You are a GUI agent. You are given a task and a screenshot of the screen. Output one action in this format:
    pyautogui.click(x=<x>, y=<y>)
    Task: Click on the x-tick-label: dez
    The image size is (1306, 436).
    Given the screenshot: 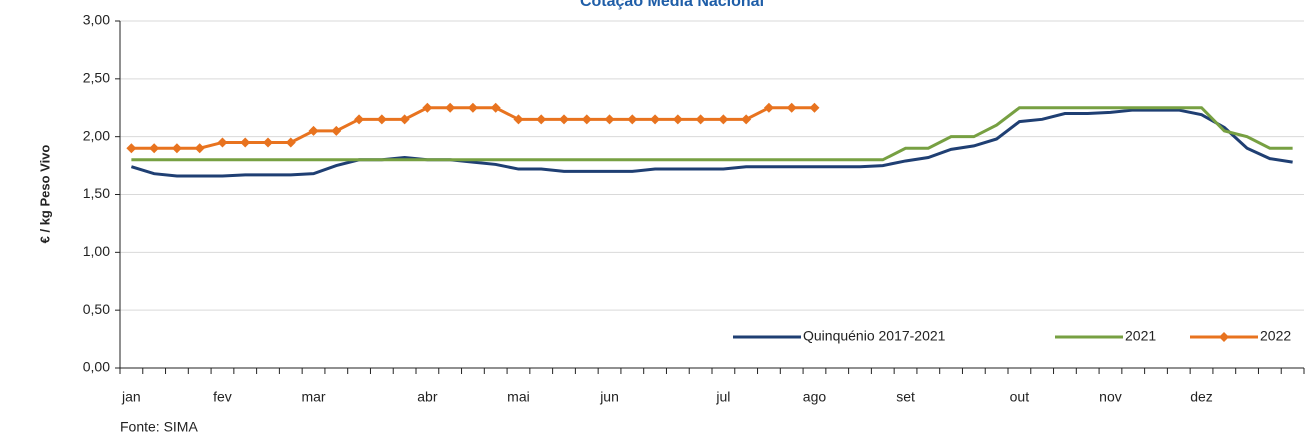 What is the action you would take?
    pyautogui.click(x=1201, y=397)
    